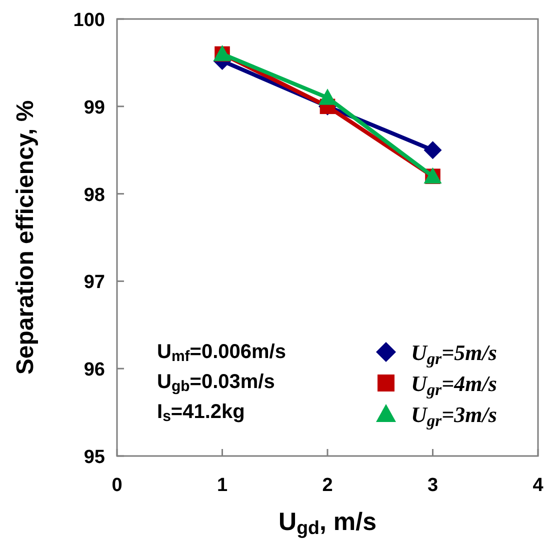 The width and height of the screenshot is (545, 551). What do you see at coordinates (454, 416) in the screenshot?
I see `legend-label: U$_{gr}$=3m/s` at bounding box center [454, 416].